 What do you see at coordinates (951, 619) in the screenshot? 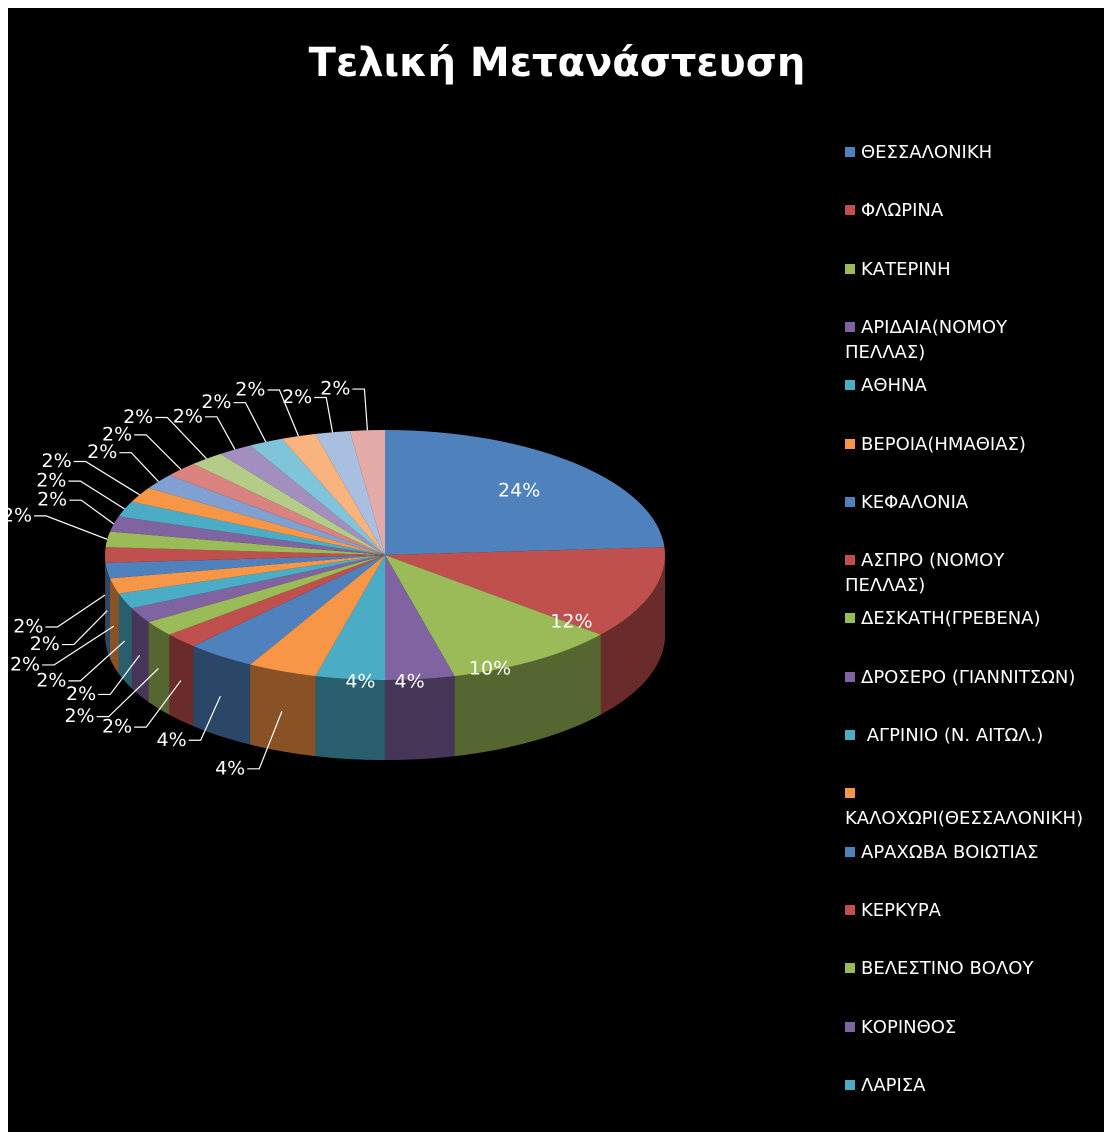
I see `legend-label: ΔΕΣΚΑΤΗ(ΓΡΕΒΕΝΑ)` at bounding box center [951, 619].